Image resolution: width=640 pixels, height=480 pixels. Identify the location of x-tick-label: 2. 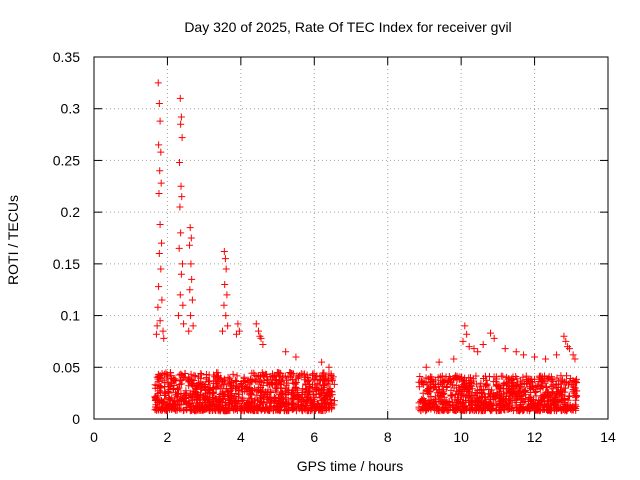
(168, 437).